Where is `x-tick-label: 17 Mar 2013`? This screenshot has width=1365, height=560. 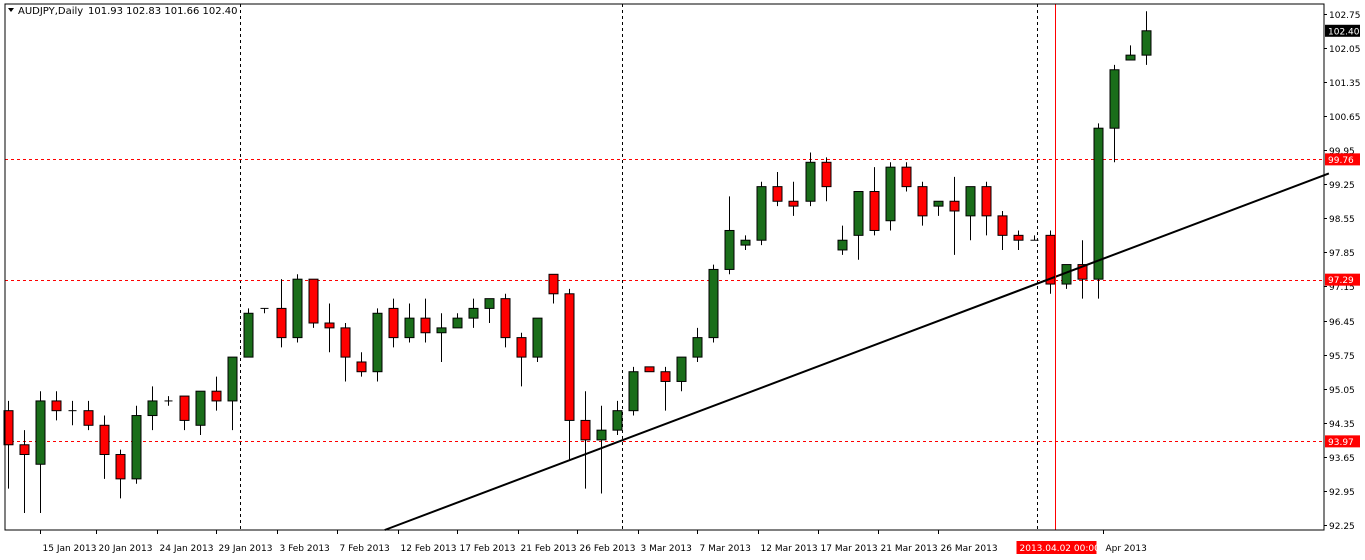
x-tick-label: 17 Mar 2013 is located at coordinates (849, 549).